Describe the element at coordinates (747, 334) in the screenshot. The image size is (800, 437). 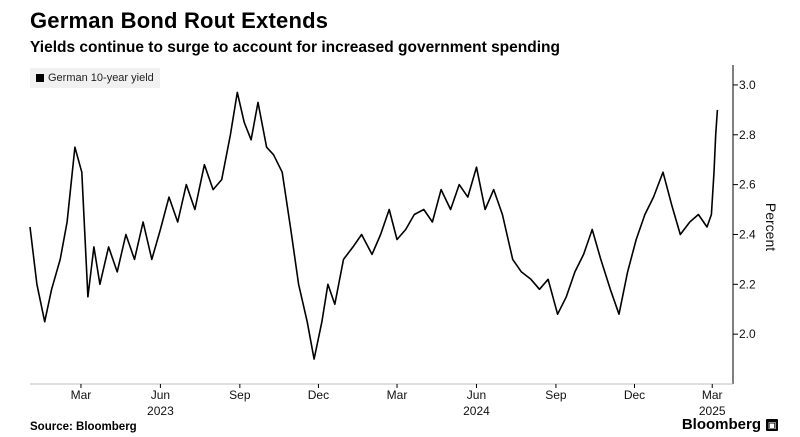
I see `y-tick-label: 2.0` at that location.